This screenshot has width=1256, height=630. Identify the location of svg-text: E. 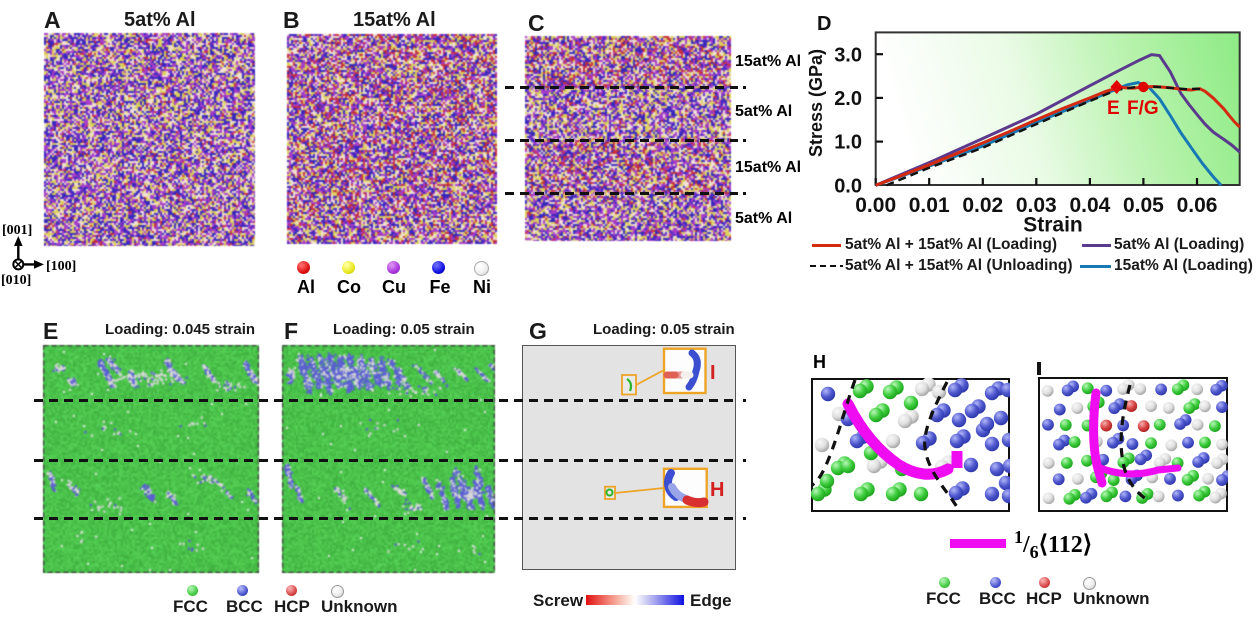
(1113, 108).